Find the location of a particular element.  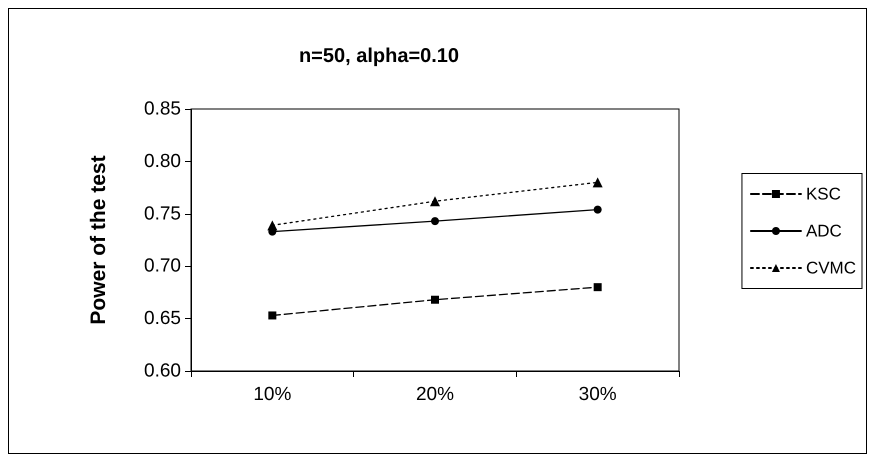

y-axis-title: Power of the test is located at coordinates (98, 240).